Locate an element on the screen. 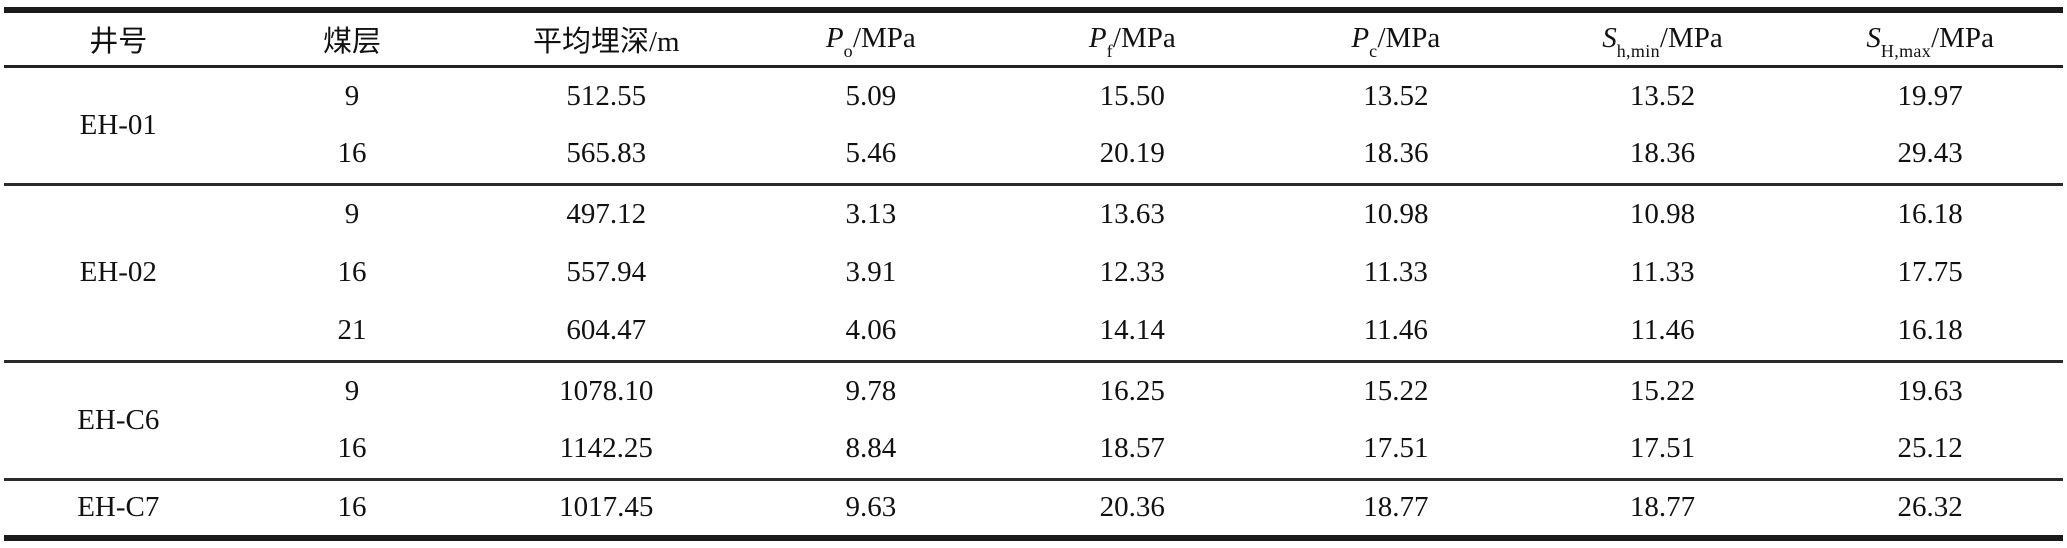  well-id-cell: EH-C7 is located at coordinates (118, 507).